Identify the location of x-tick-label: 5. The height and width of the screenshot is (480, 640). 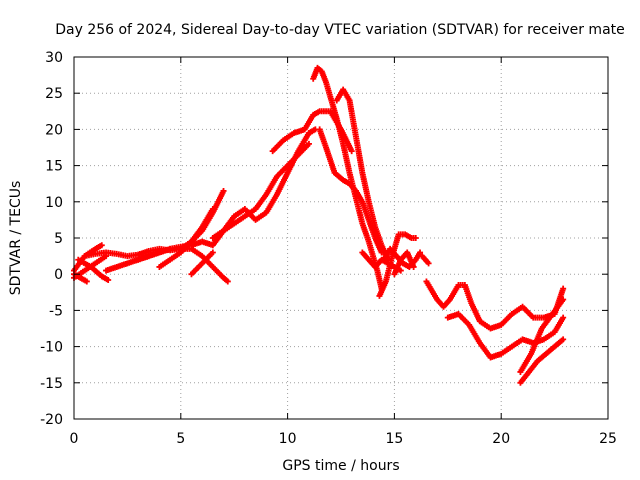
(180, 439).